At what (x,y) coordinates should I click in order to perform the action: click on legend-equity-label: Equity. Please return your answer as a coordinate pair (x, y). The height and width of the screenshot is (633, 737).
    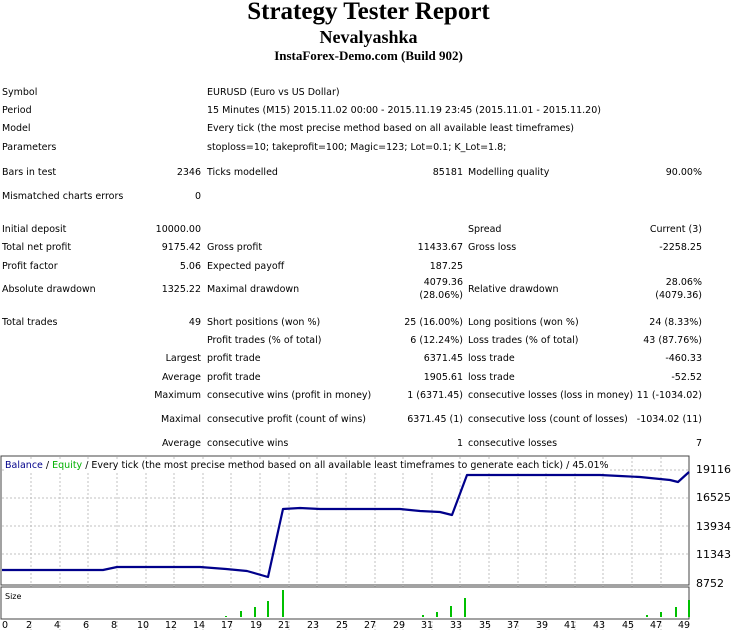
    Looking at the image, I should click on (67, 465).